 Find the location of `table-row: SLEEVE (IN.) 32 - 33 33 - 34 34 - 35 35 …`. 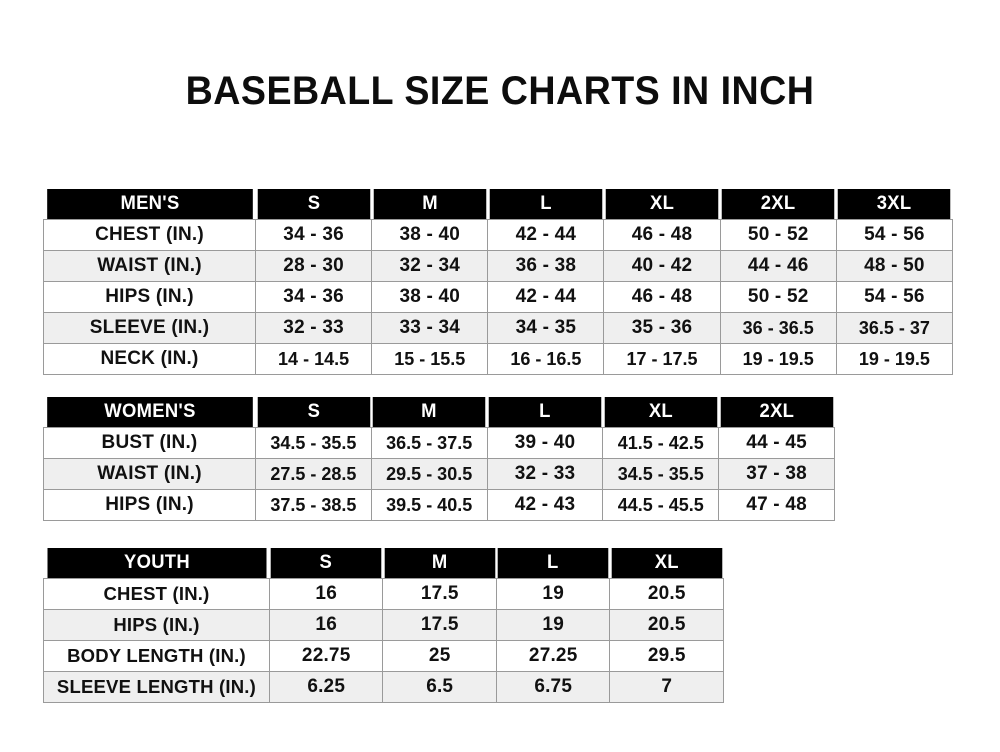

table-row: SLEEVE (IN.) 32 - 33 33 - 34 34 - 35 35 … is located at coordinates (498, 328).